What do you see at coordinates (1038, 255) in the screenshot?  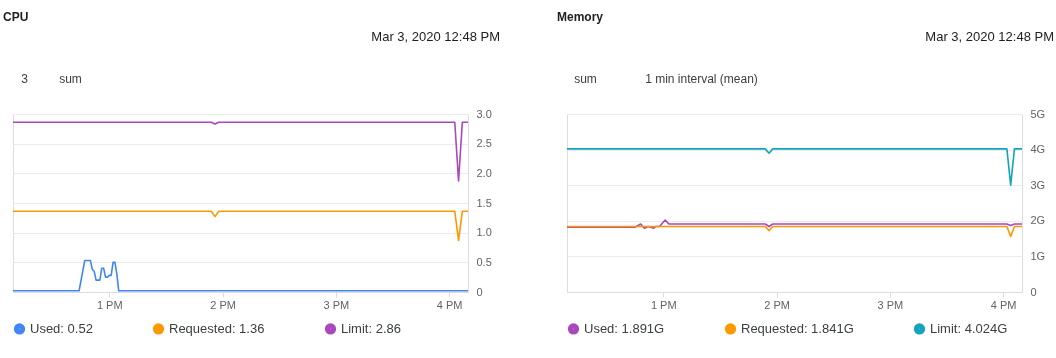 I see `y-tick-label: 1G` at bounding box center [1038, 255].